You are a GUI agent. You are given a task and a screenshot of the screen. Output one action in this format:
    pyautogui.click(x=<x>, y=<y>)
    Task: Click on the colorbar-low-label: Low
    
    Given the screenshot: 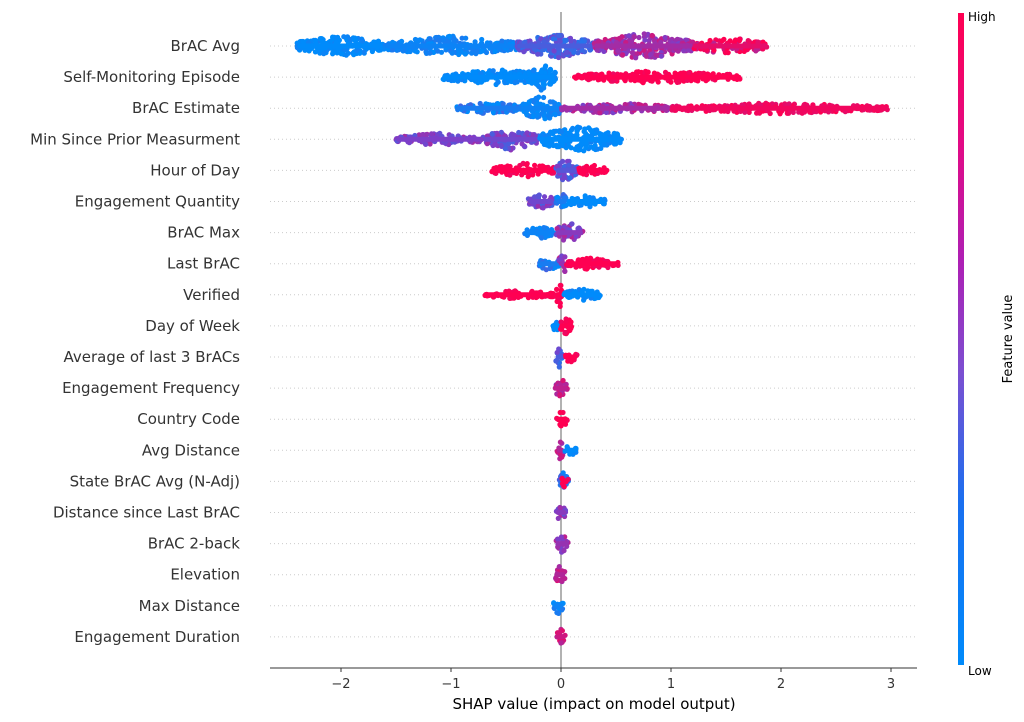 What is the action you would take?
    pyautogui.click(x=980, y=671)
    